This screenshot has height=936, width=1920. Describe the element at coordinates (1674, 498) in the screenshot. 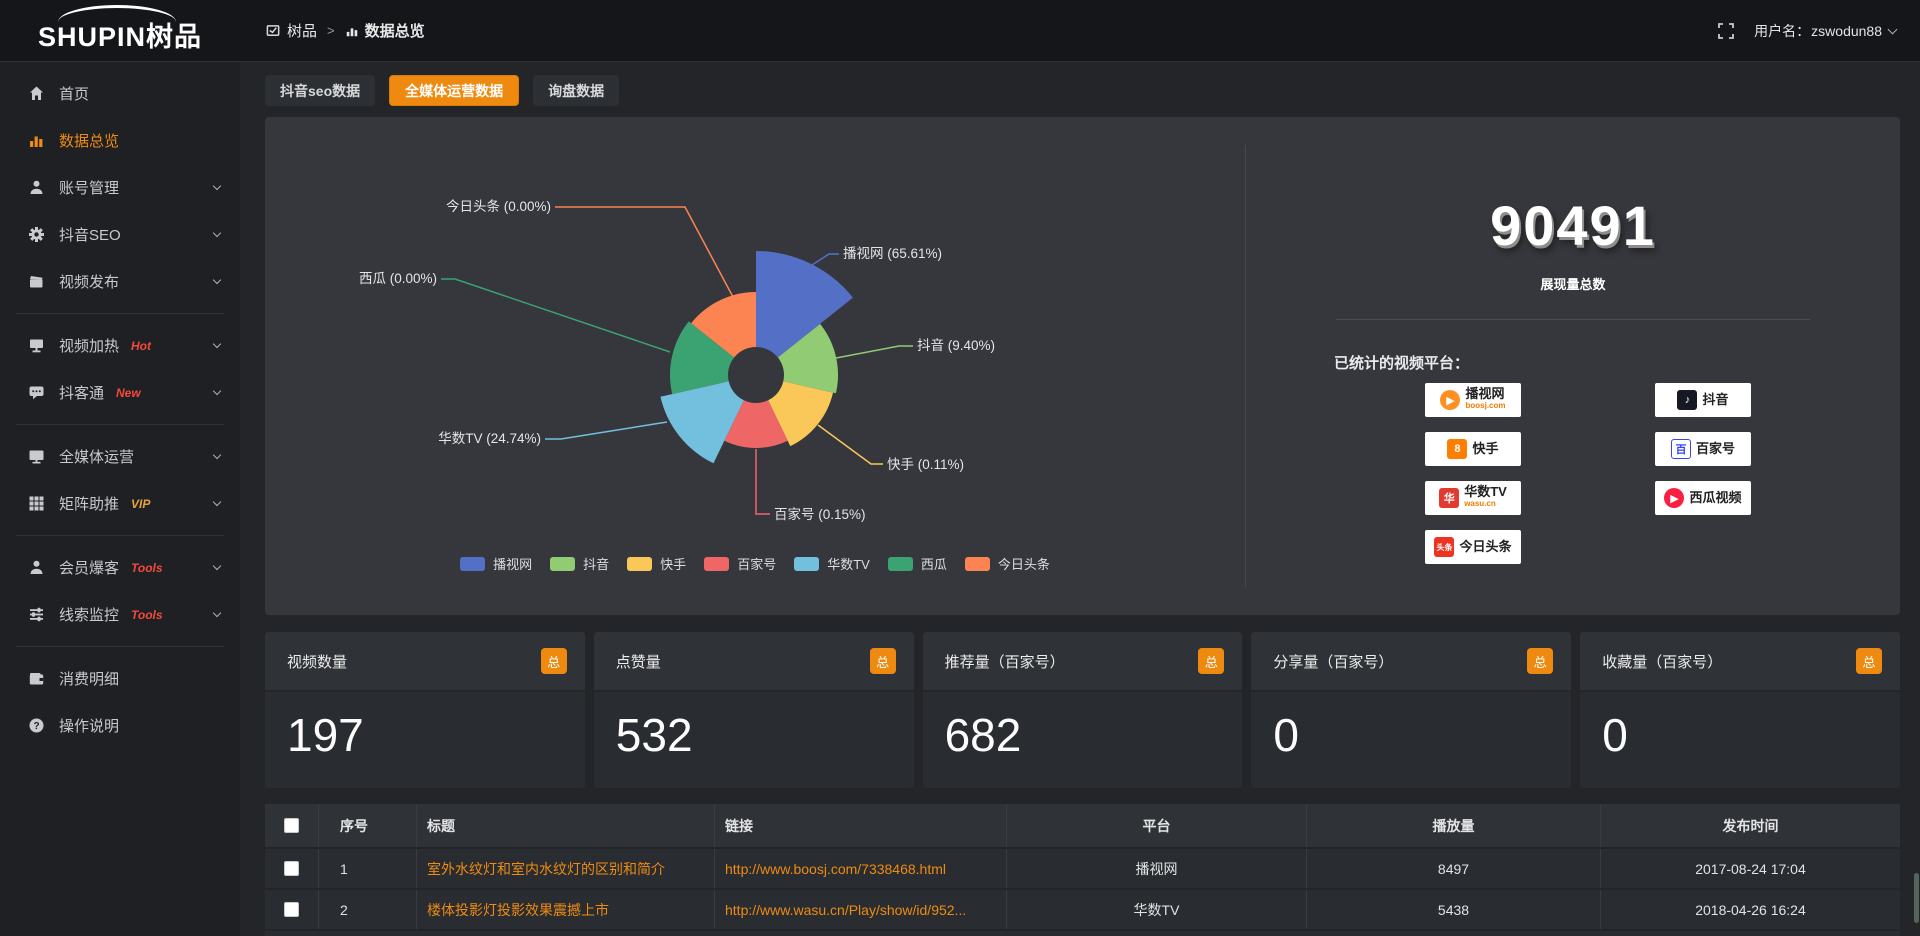

I see `xigua-icon: ▶` at that location.